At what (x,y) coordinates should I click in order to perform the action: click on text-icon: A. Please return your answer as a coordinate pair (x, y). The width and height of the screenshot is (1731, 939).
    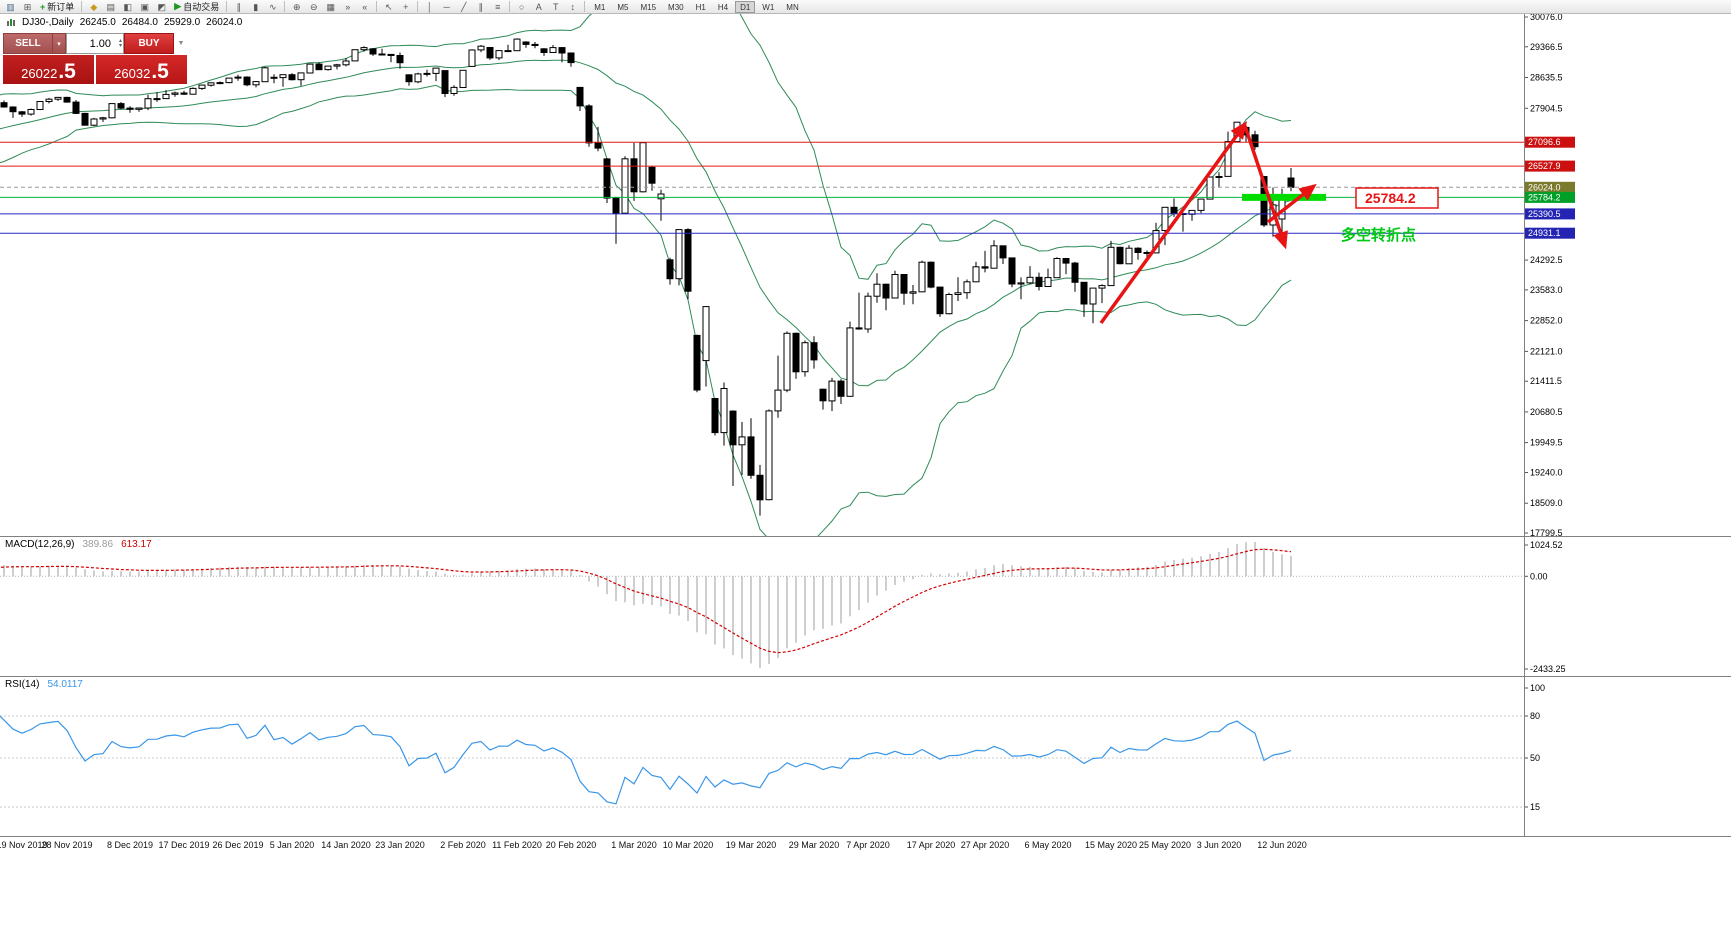
    Looking at the image, I should click on (538, 6).